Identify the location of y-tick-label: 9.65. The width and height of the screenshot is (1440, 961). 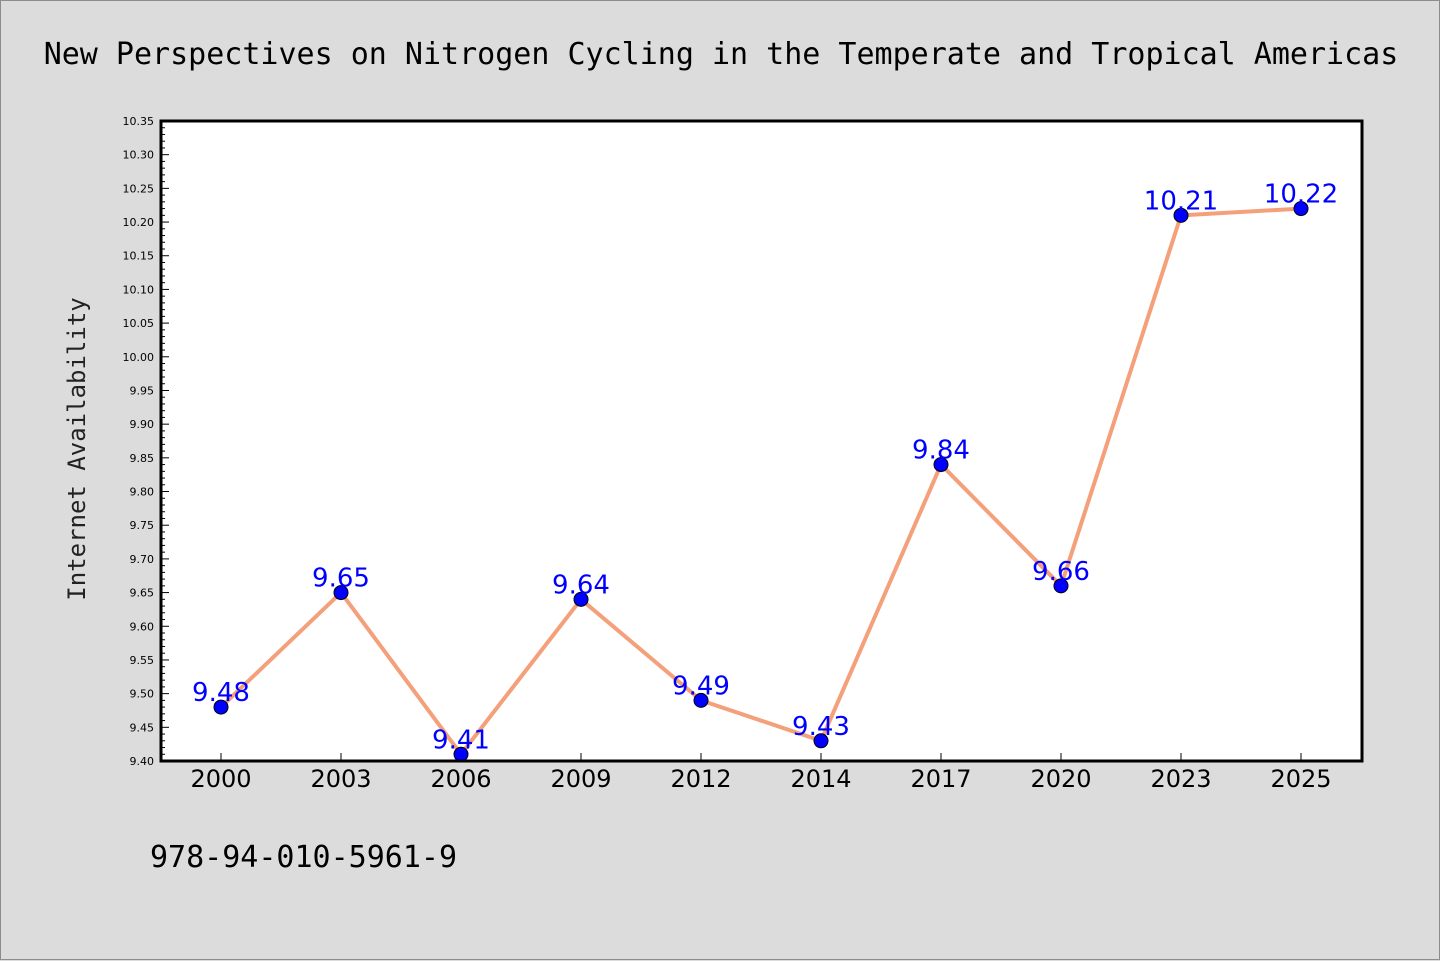
(142, 593).